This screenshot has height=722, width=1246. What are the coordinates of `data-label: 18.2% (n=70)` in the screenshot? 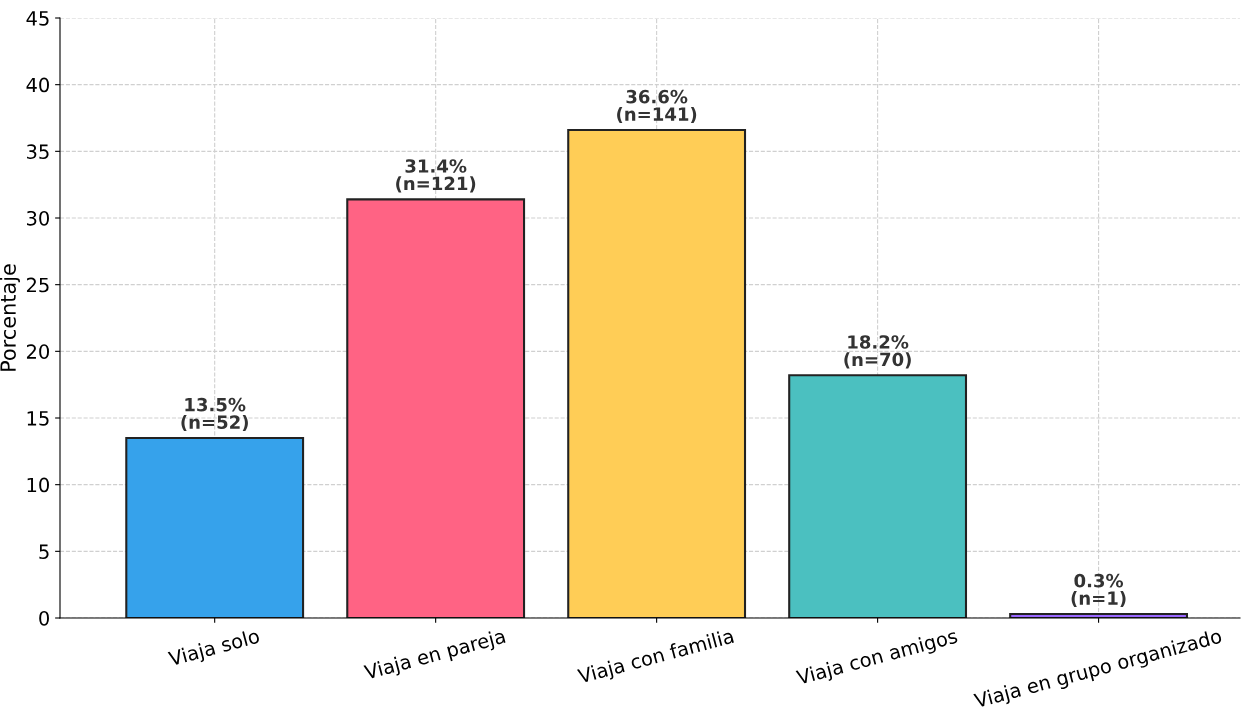 It's located at (877, 352).